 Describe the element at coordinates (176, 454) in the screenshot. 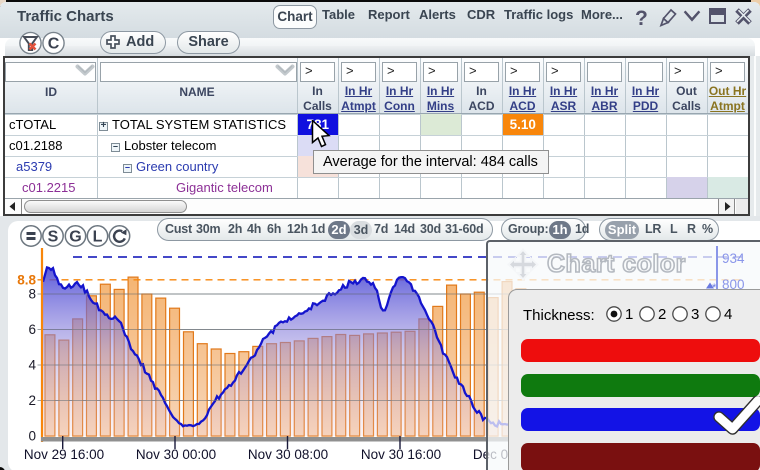

I see `svg-text: Nov 30 00:00` at that location.